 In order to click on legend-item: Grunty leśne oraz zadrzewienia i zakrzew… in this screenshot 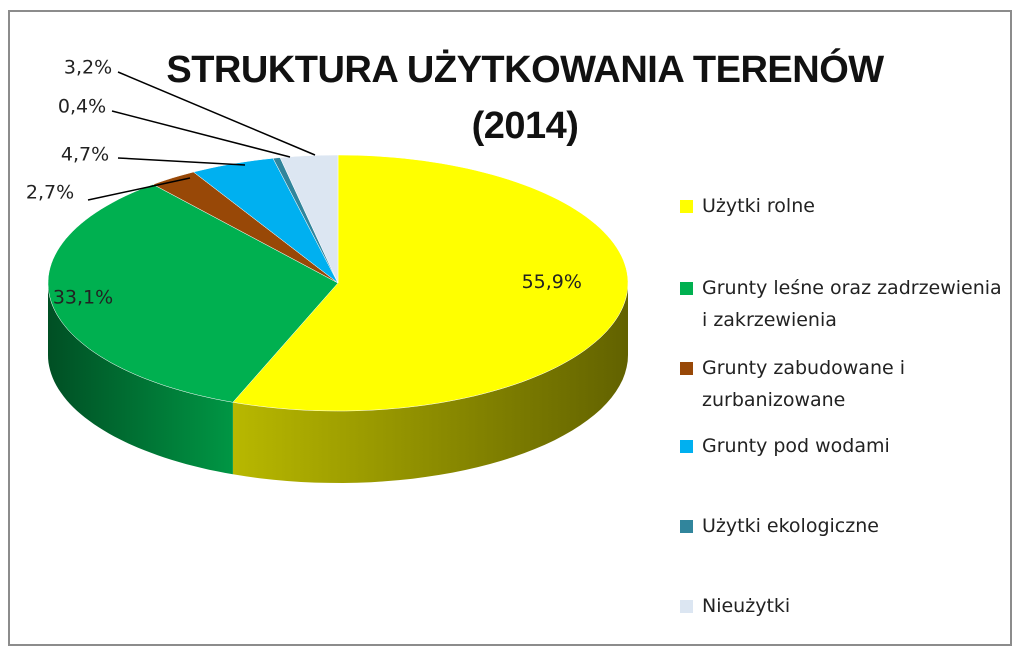, I will do `click(845, 304)`.